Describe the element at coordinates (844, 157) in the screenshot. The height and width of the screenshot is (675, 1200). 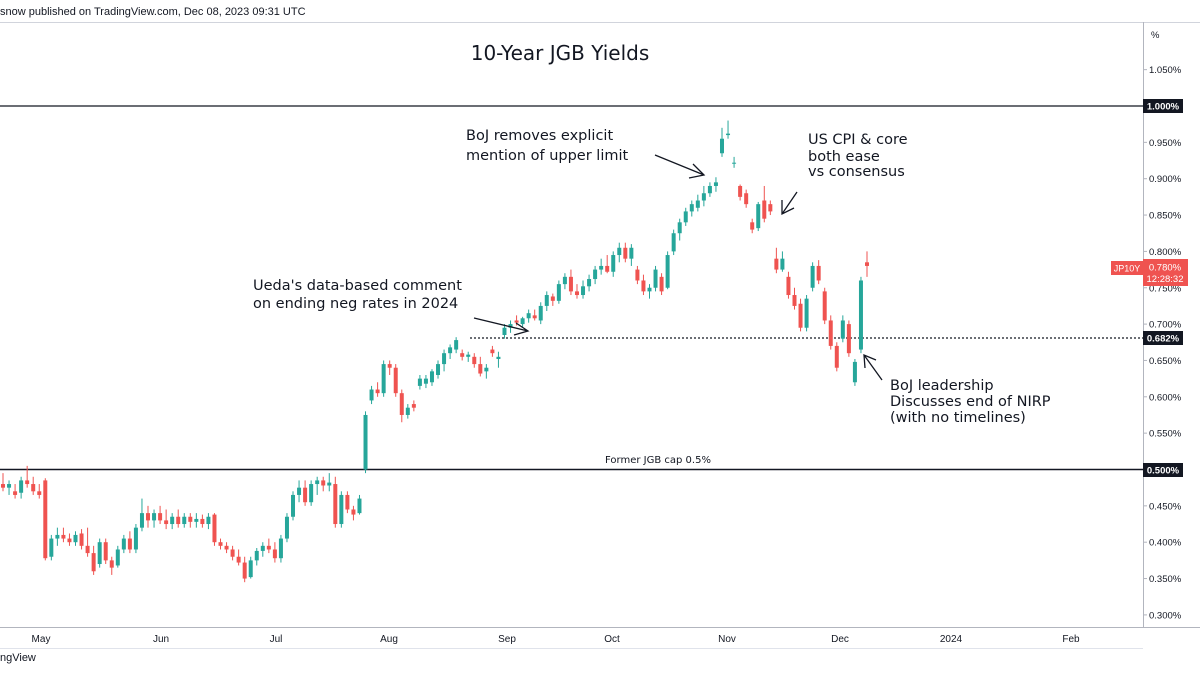
I see `annotation-us-cpi-line2: both ease` at that location.